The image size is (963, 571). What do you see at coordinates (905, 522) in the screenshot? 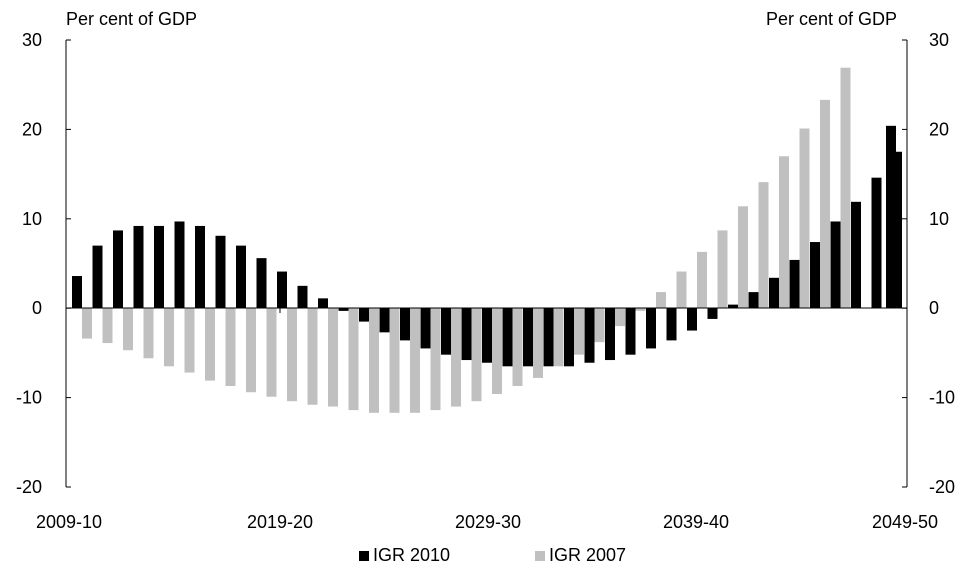
I see `x-tick-label: 2049-50` at bounding box center [905, 522].